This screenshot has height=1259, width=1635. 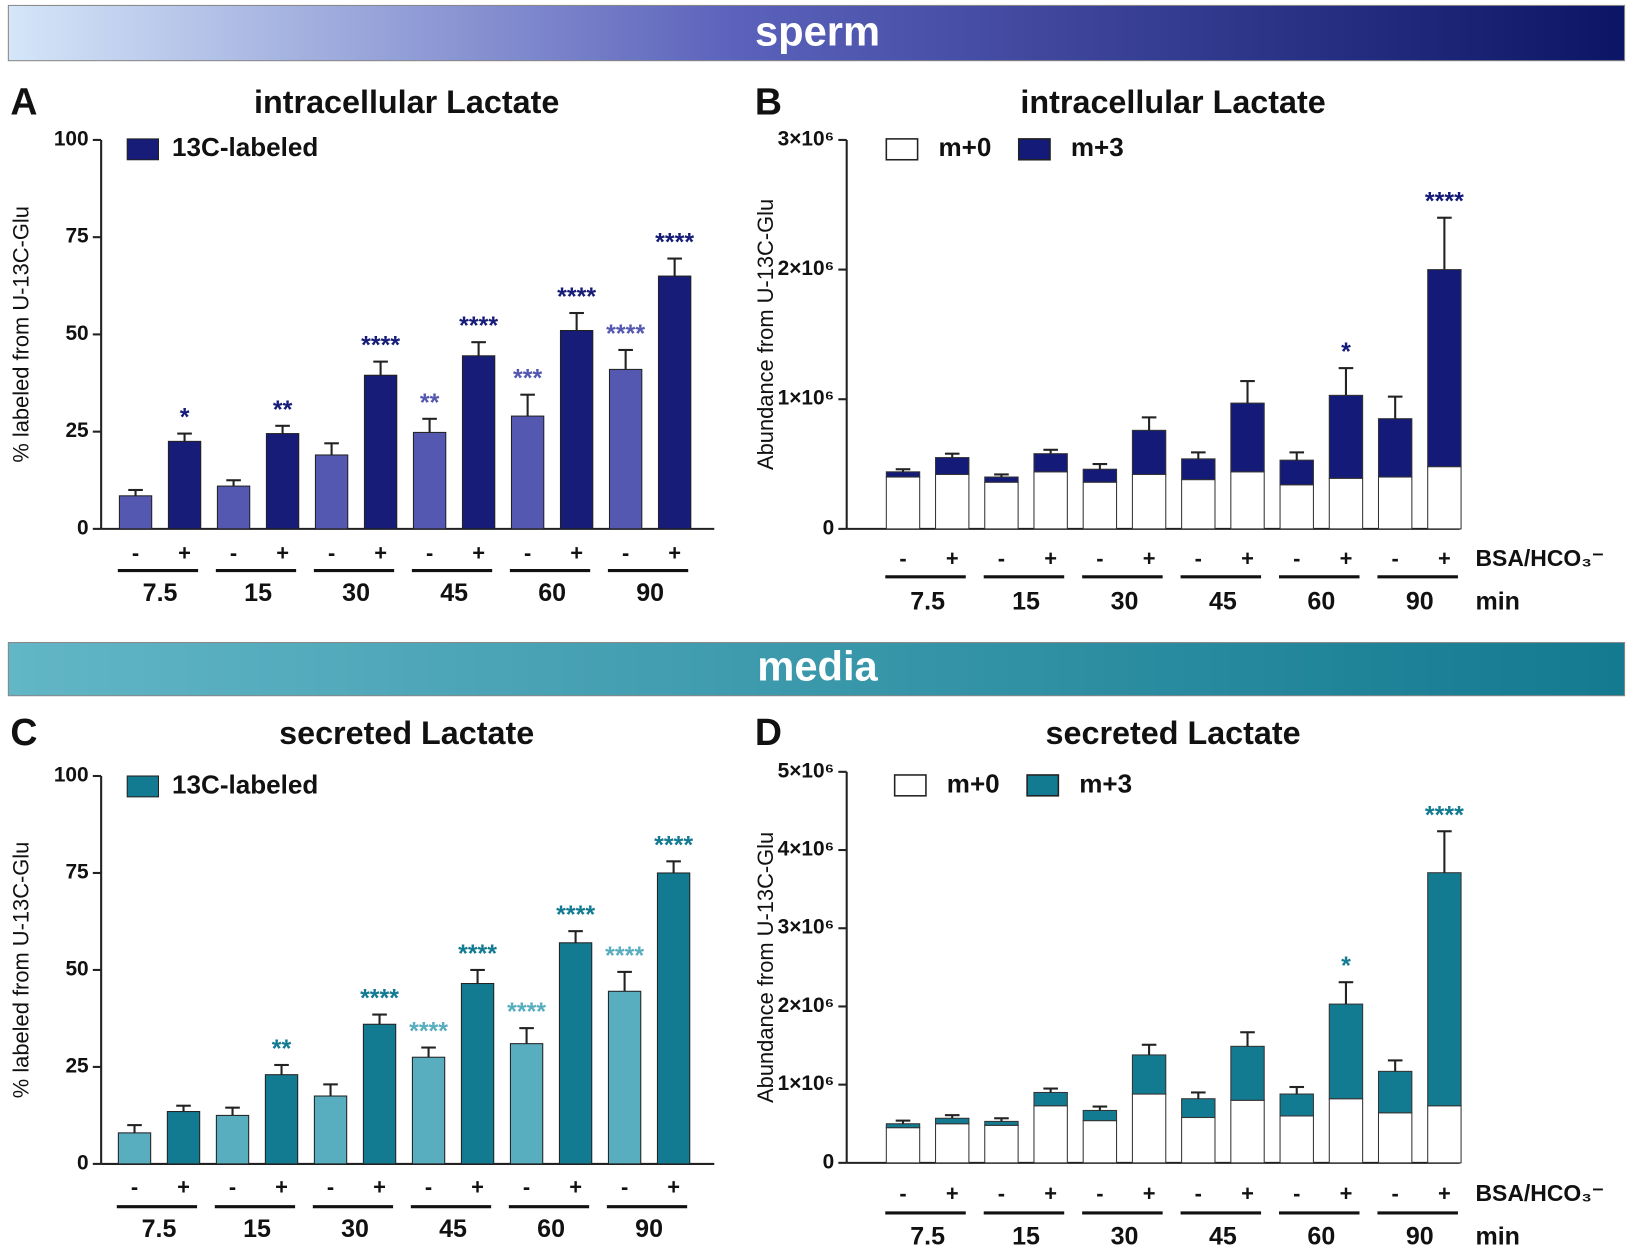 I want to click on group-label: 60, so click(x=552, y=593).